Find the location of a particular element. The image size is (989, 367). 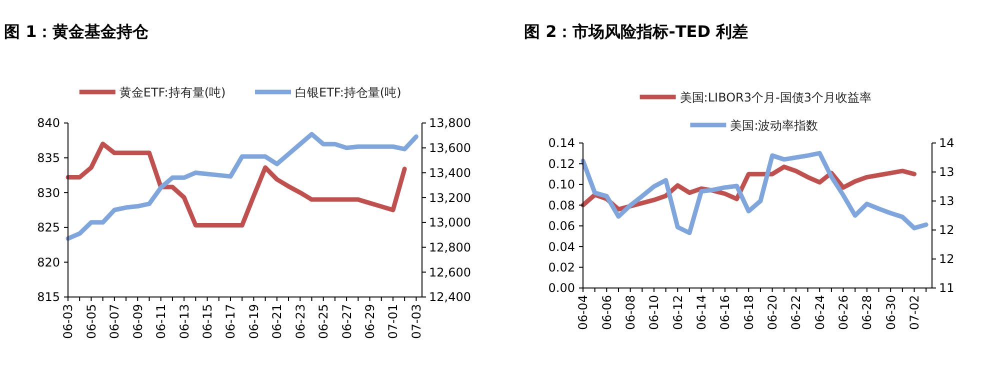

x-tick-label: 06-18 is located at coordinates (749, 312).